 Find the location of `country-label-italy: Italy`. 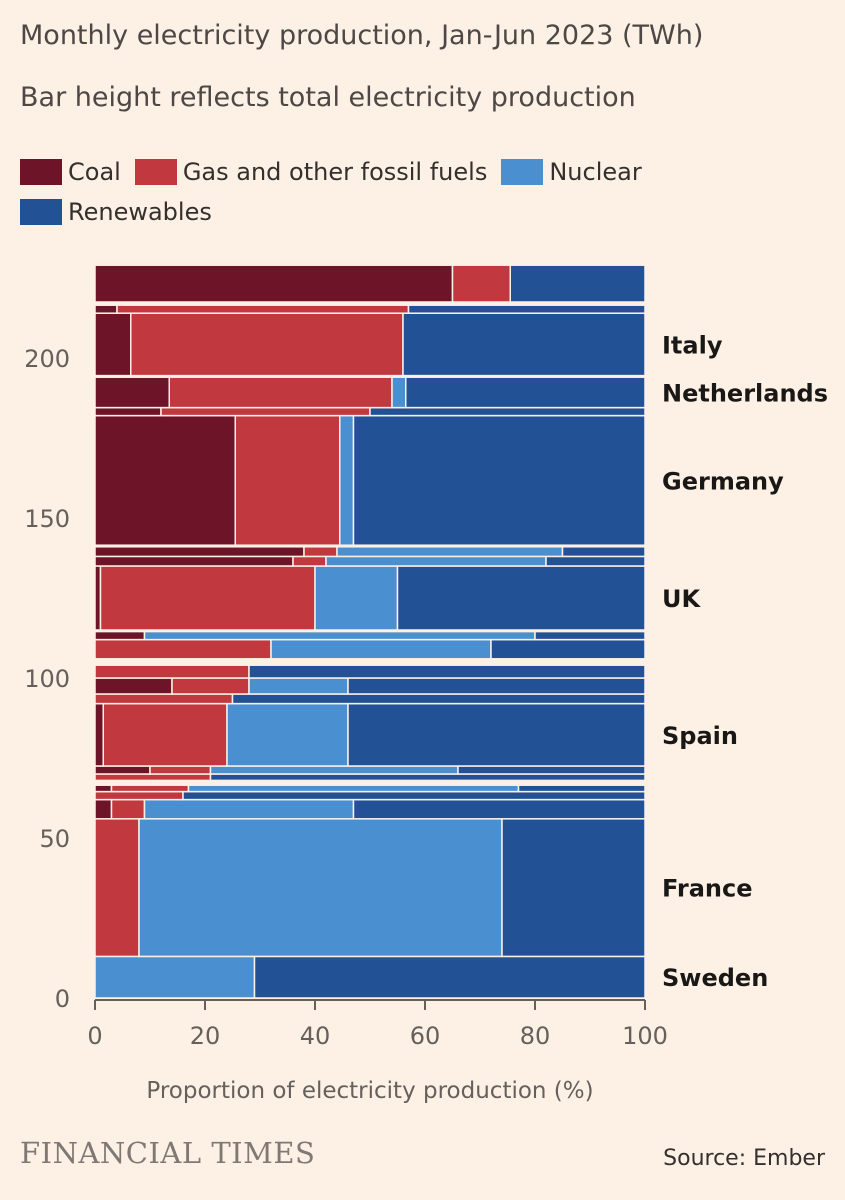

country-label-italy: Italy is located at coordinates (692, 345).